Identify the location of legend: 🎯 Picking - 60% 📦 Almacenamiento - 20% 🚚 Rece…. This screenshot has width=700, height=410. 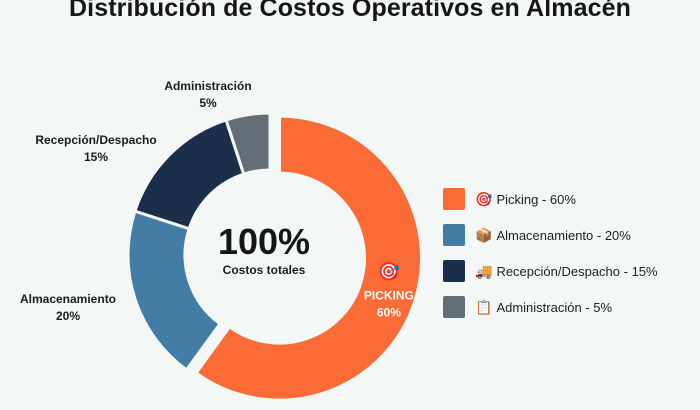
(550, 253).